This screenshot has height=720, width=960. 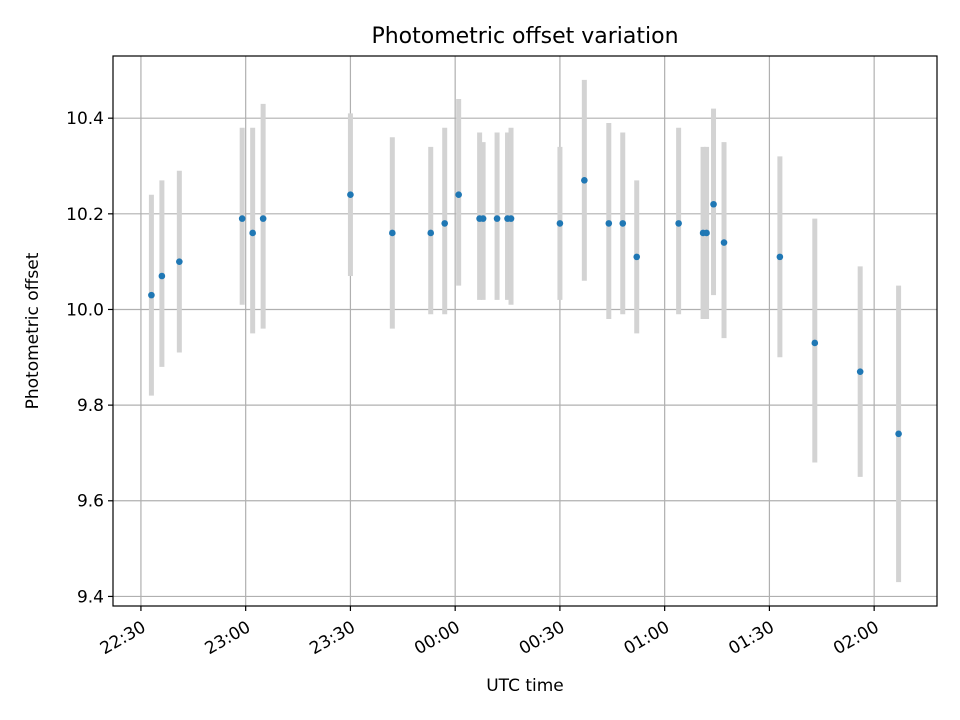 What do you see at coordinates (90, 597) in the screenshot?
I see `y-tick-label: 9.4` at bounding box center [90, 597].